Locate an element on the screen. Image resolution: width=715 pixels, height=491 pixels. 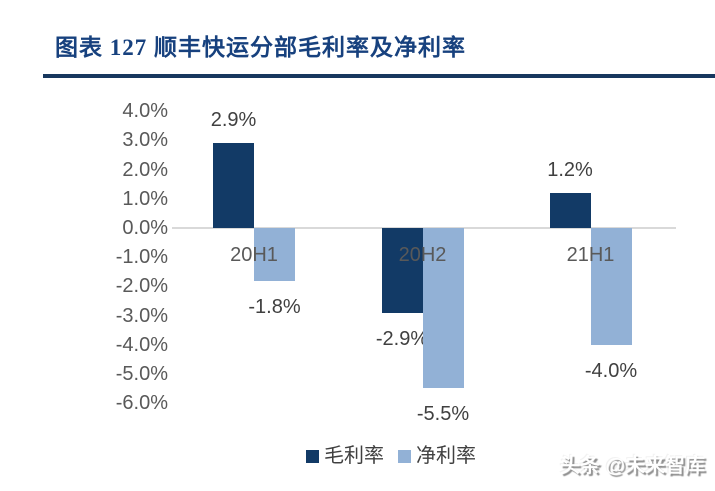
y-axis-tick-label: -5.0% is located at coordinates (141, 373).